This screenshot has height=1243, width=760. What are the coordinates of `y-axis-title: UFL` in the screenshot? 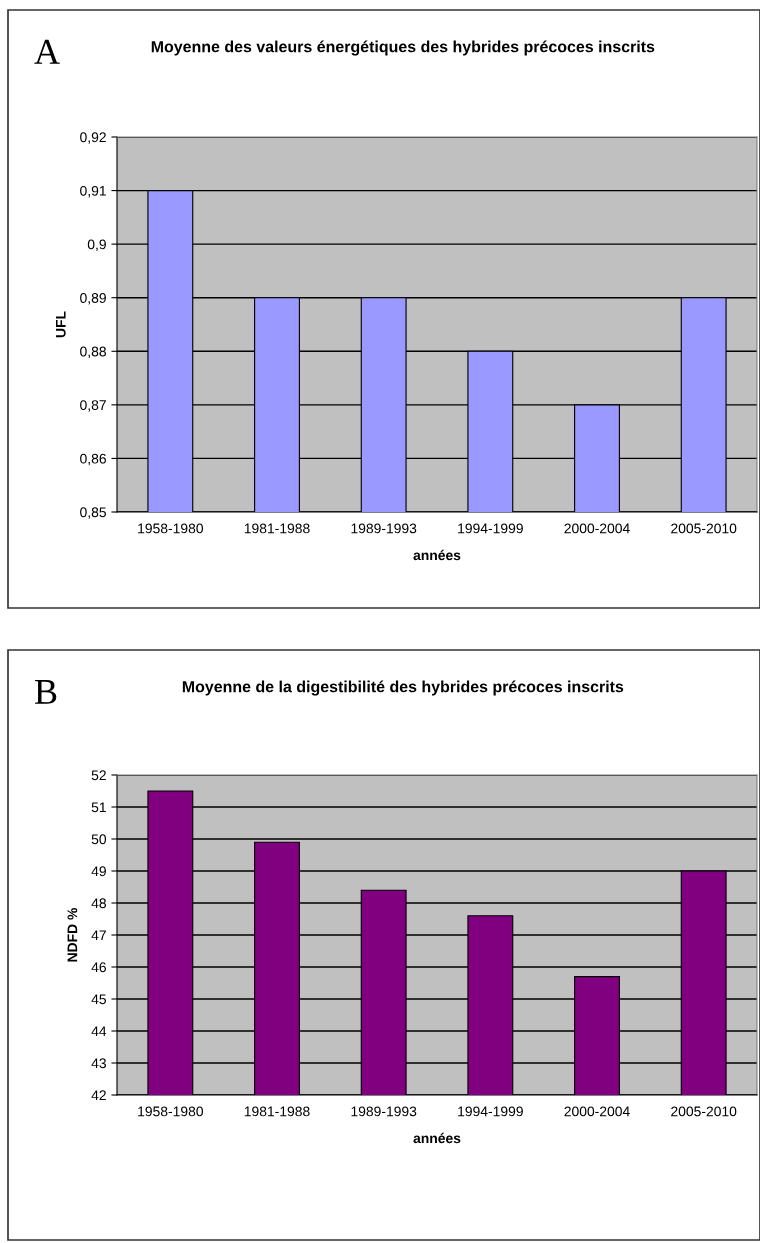 It's located at (61, 324).